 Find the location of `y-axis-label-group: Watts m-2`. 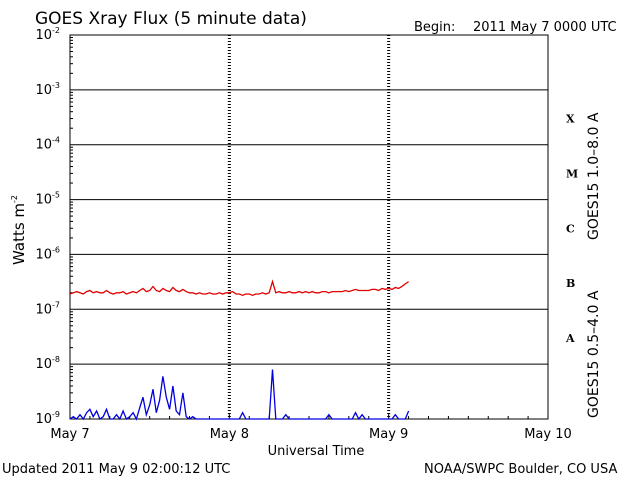

y-axis-label-group: Watts m-2 is located at coordinates (19, 230).